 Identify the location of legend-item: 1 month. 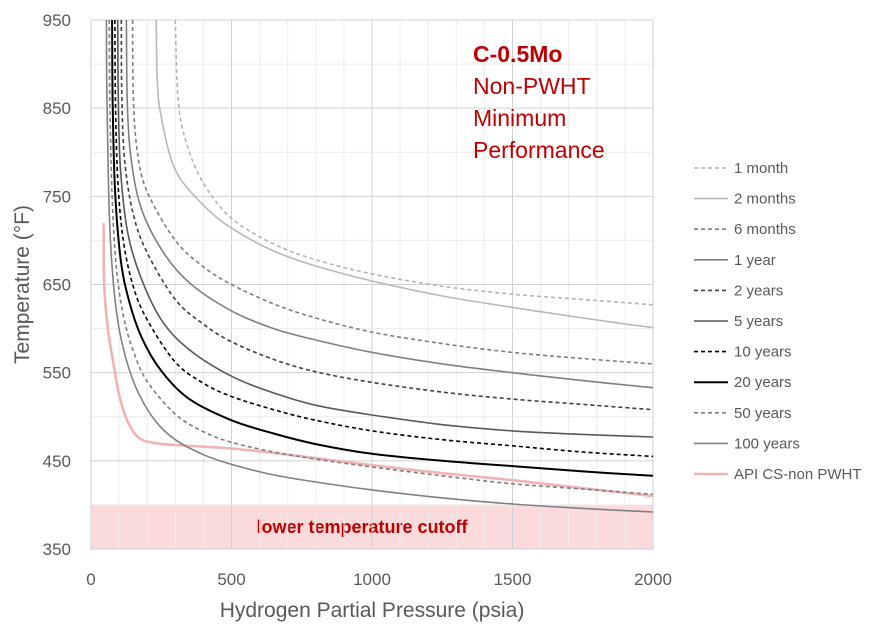
(741, 168).